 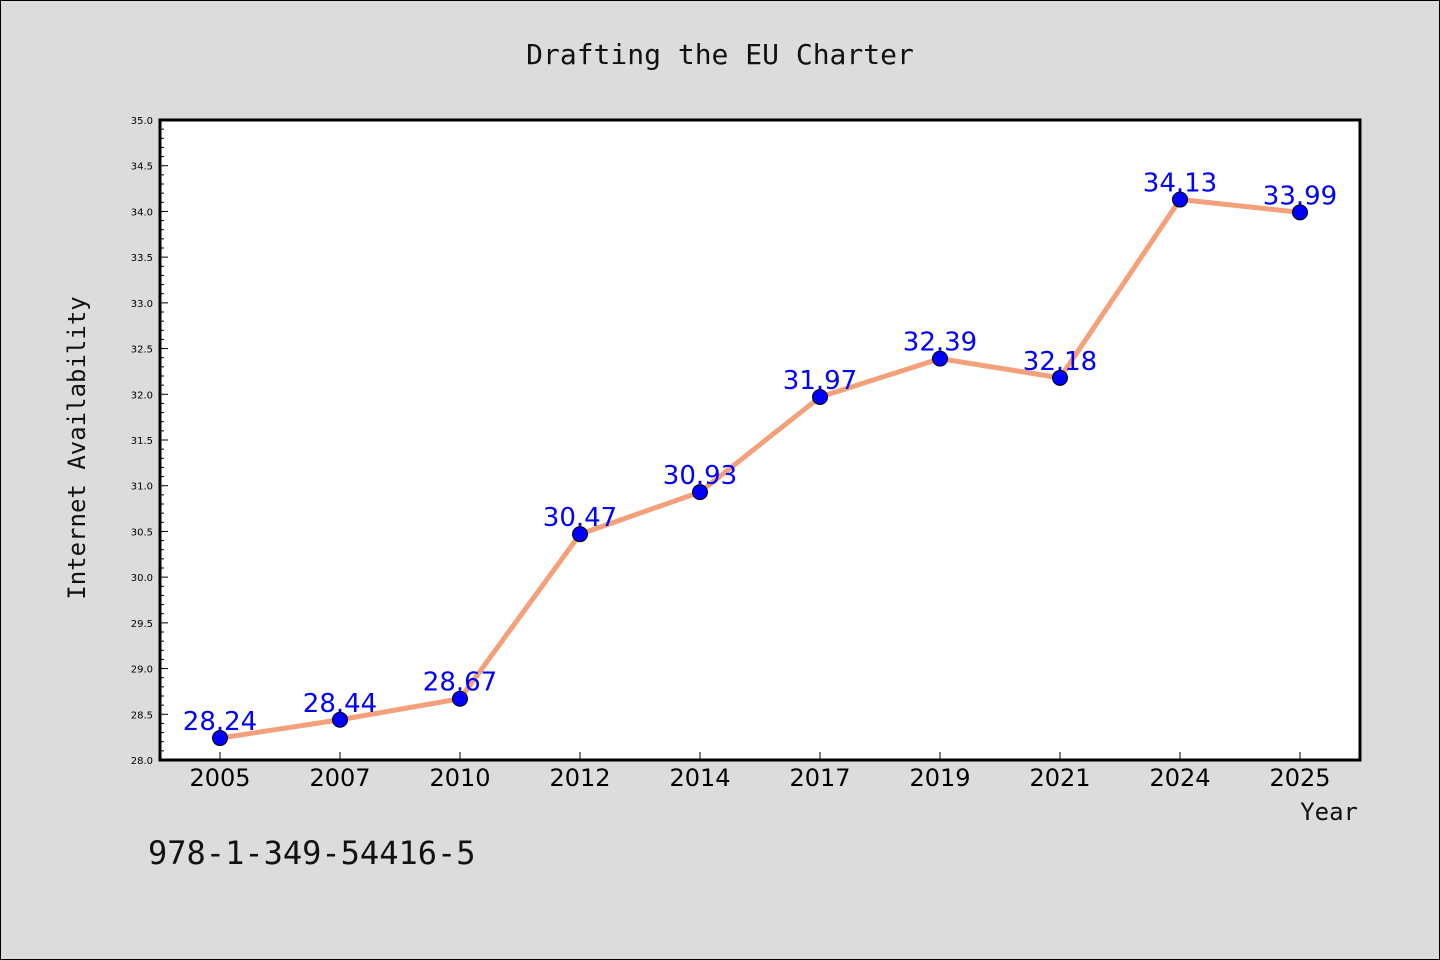 What do you see at coordinates (77, 447) in the screenshot?
I see `y-axis-label: Internet Availability` at bounding box center [77, 447].